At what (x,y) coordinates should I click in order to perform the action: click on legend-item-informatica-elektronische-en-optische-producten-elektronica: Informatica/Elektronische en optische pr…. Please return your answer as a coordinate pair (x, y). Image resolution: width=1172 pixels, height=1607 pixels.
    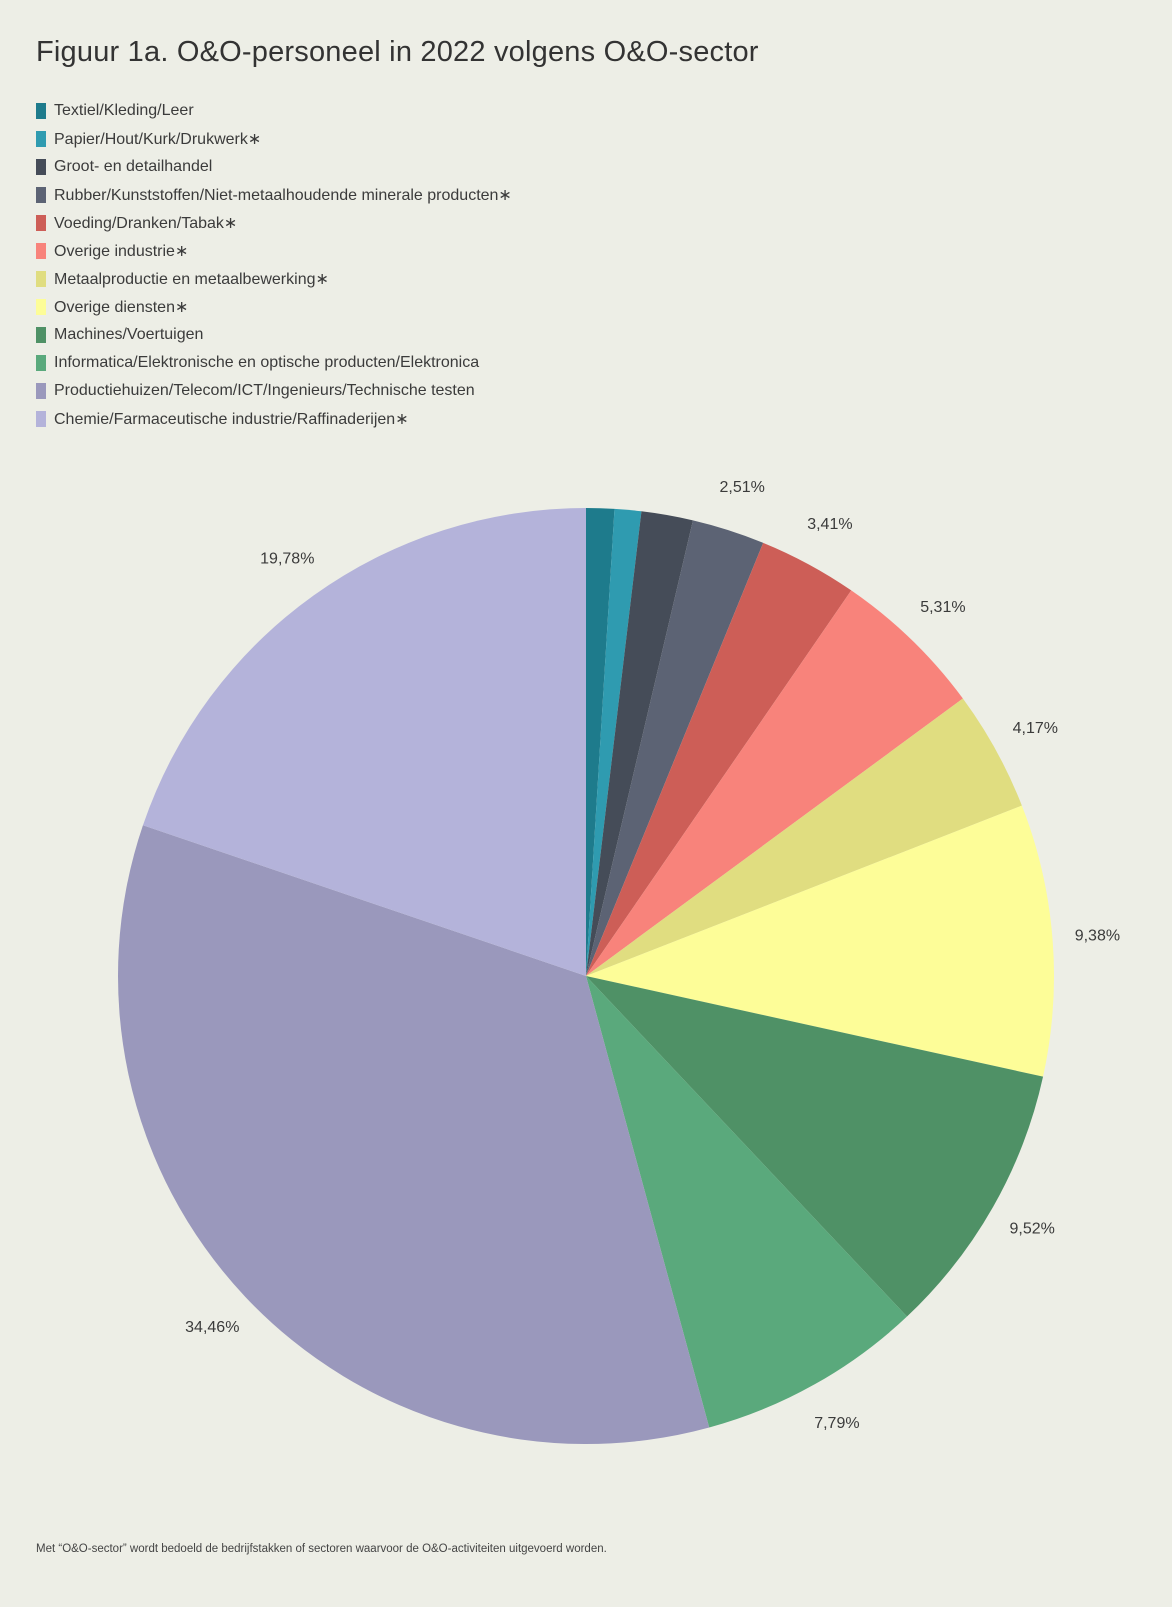
    Looking at the image, I should click on (274, 363).